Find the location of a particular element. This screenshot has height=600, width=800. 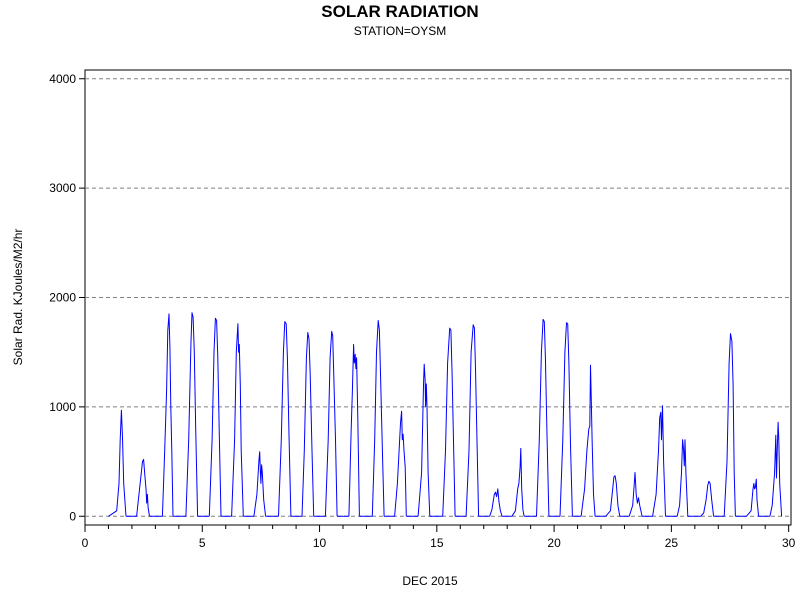

x-tick-label: 20 is located at coordinates (554, 543).